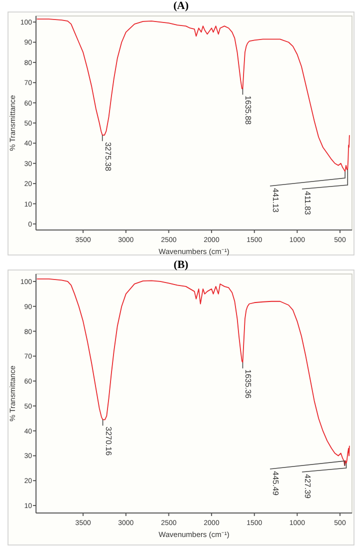 The width and height of the screenshot is (360, 550). I want to click on annotation: 3270.16, so click(108, 441).